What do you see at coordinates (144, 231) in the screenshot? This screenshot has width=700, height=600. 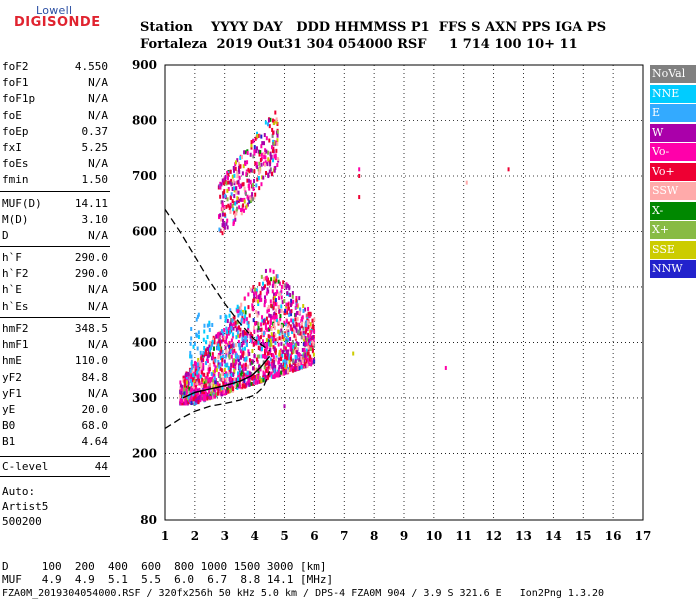 I see `y-tick-label: 600` at bounding box center [144, 231].